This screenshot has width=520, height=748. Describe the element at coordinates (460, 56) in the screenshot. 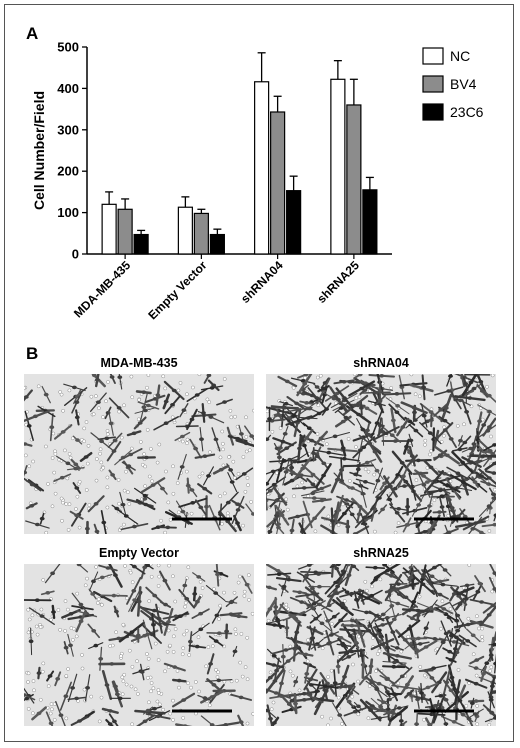

I see `legend-label-0: NC` at that location.